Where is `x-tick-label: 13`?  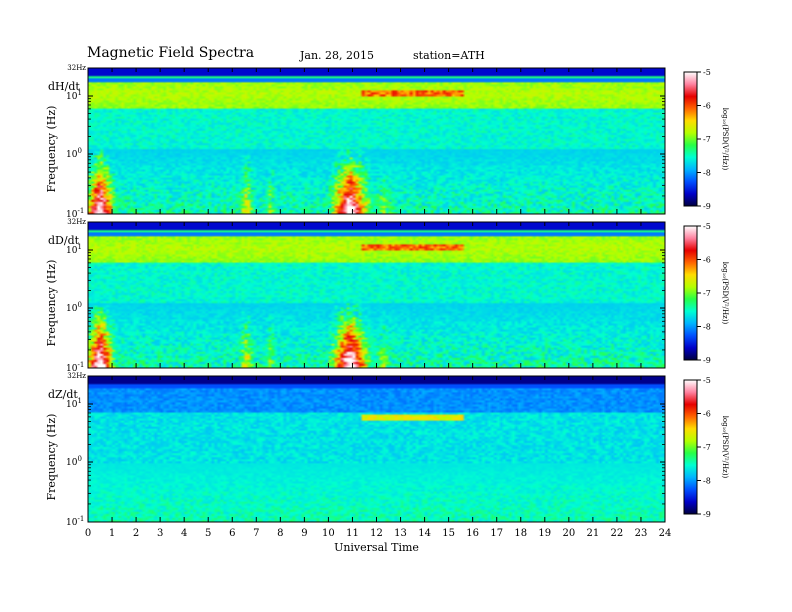
x-tick-label: 13 is located at coordinates (400, 533).